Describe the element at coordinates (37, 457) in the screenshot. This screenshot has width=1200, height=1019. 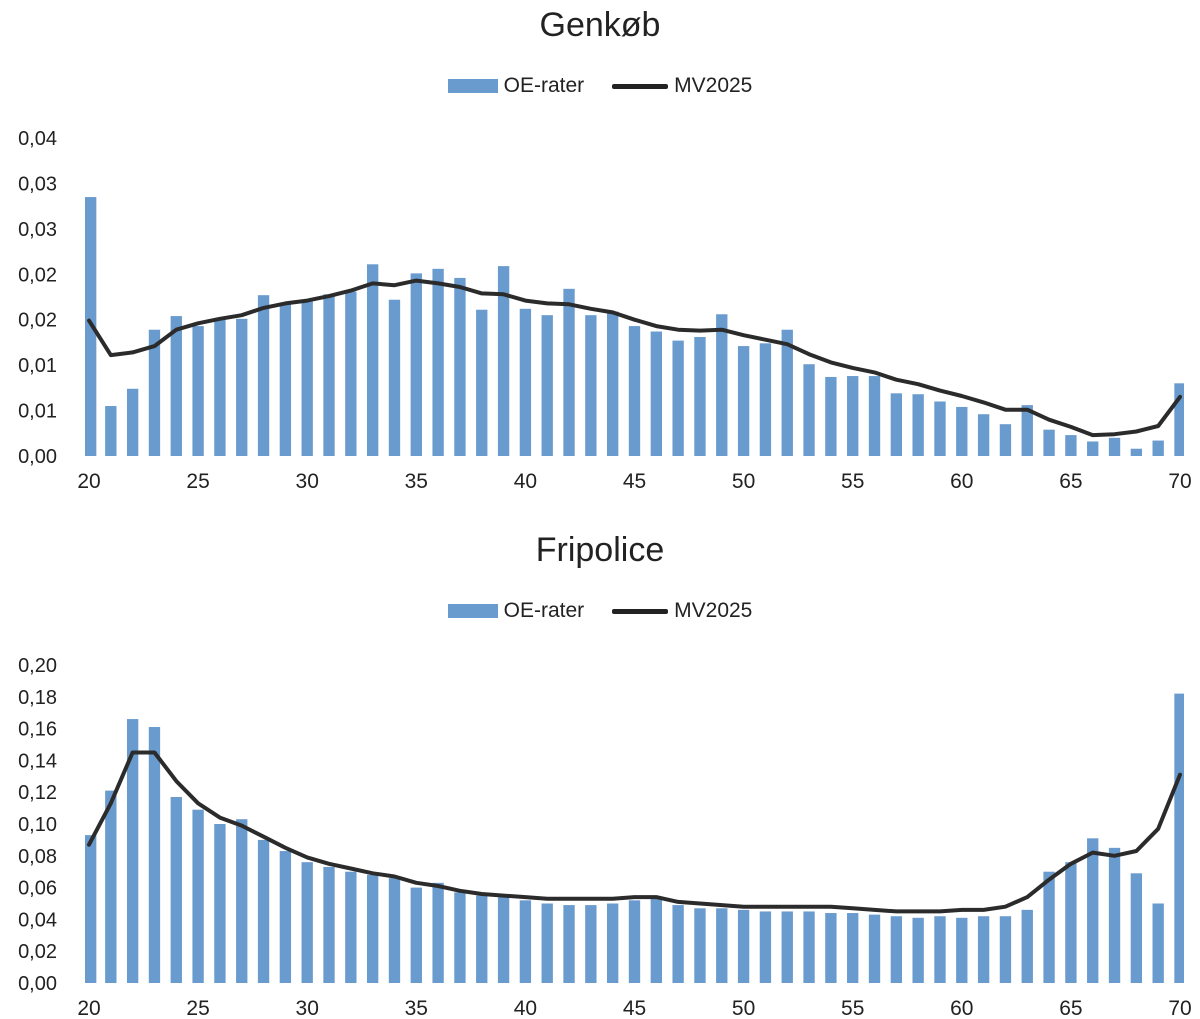
I see `y-tick-label: 0,00` at that location.